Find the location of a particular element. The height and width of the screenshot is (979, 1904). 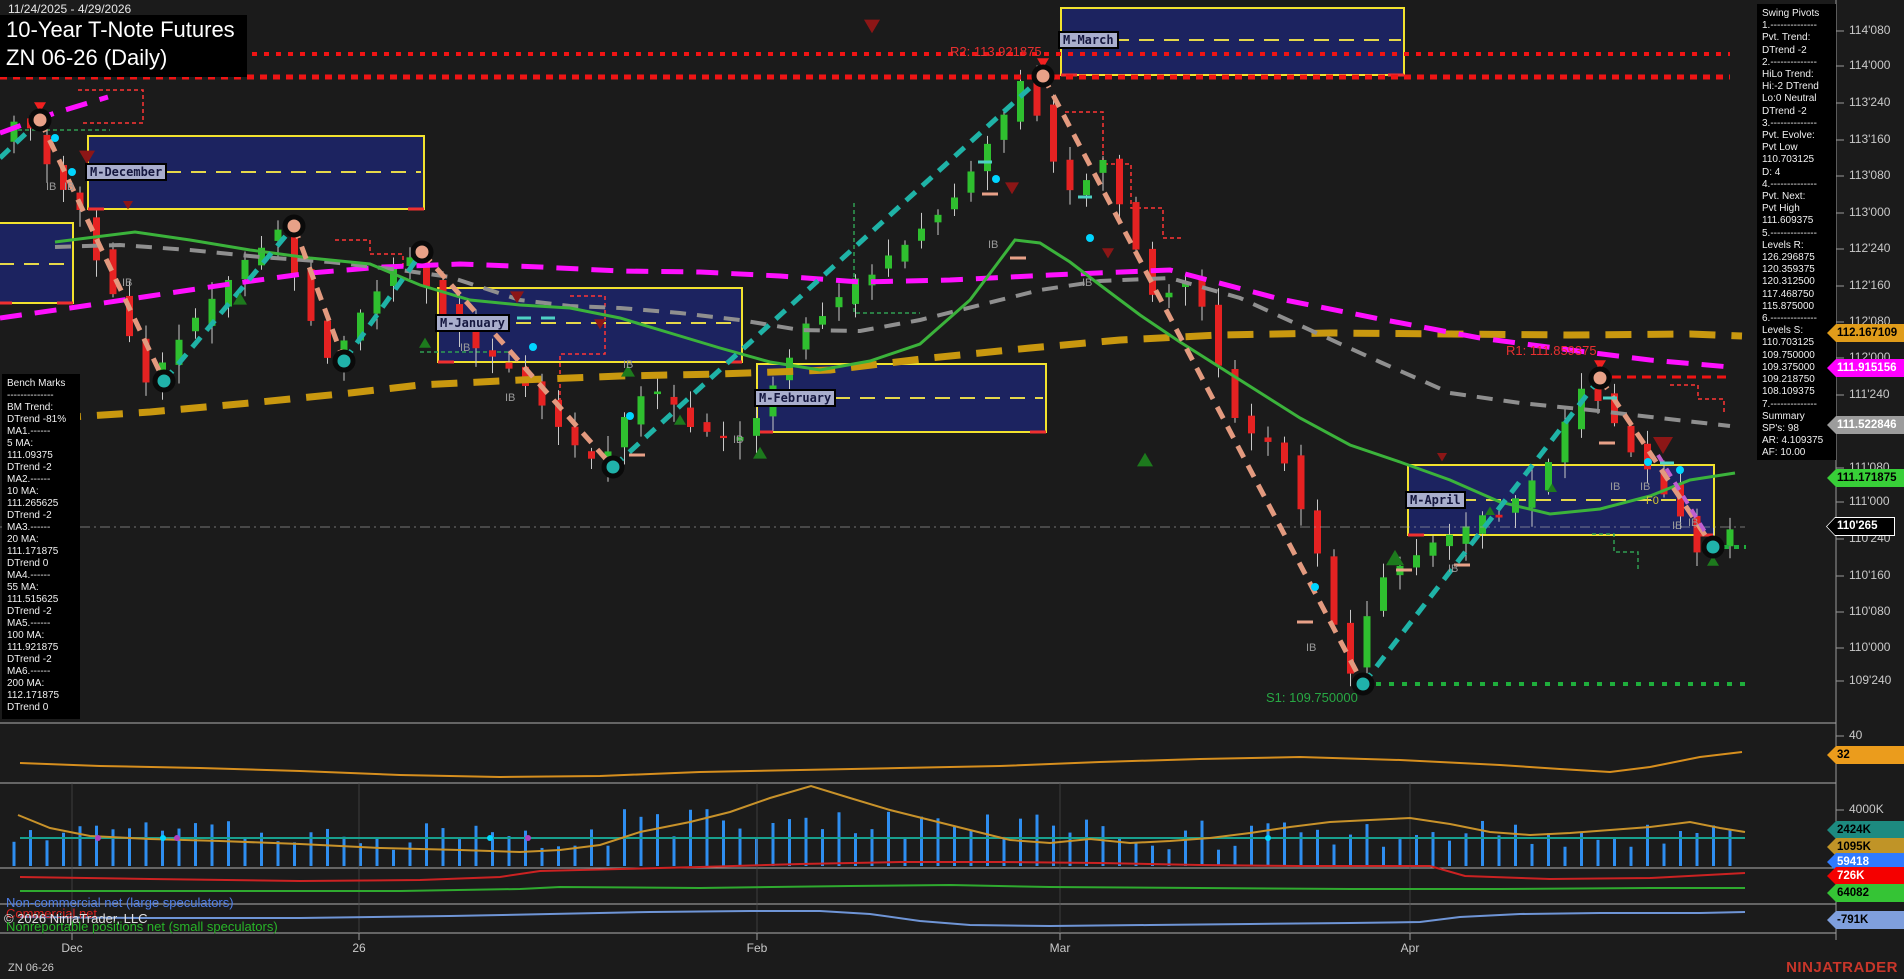

time-axis-label: Dec is located at coordinates (72, 948).